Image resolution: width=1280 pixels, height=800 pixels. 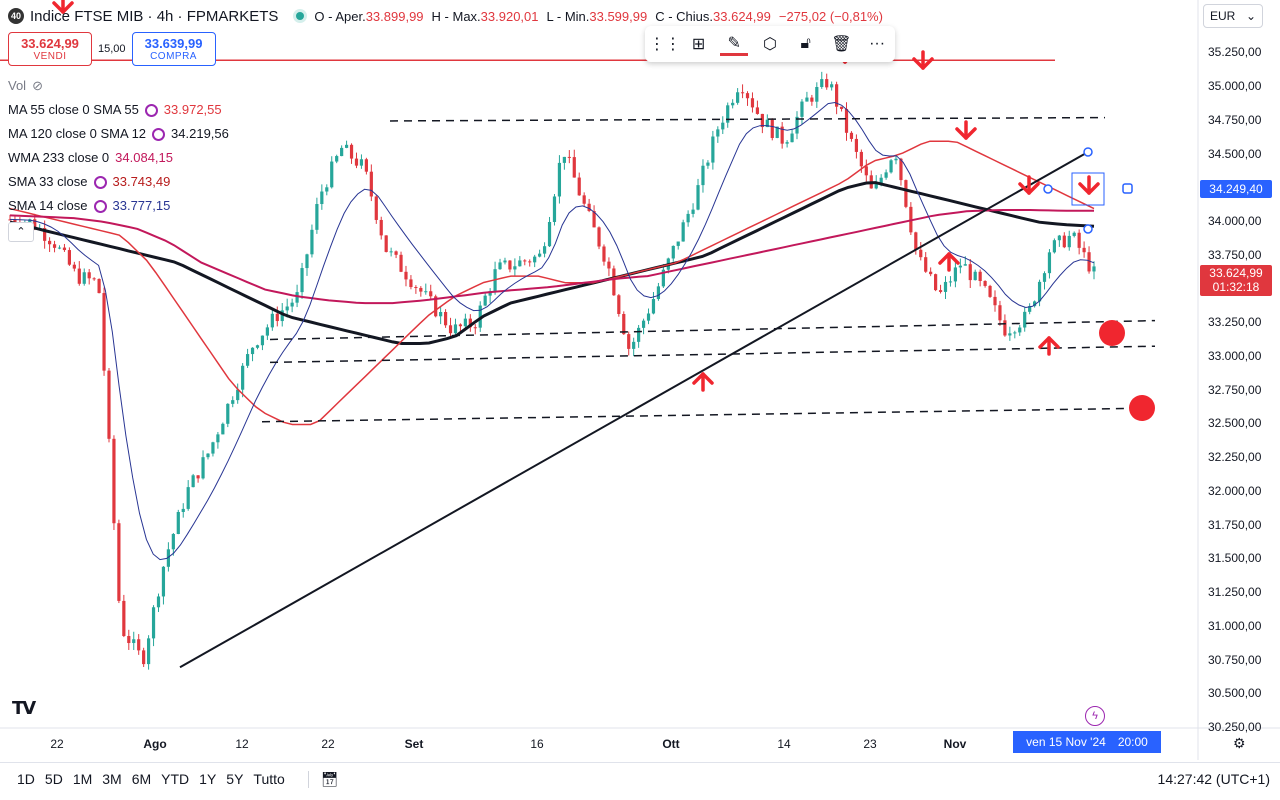 What do you see at coordinates (568, 16) in the screenshot?
I see `low-label: L - Min.` at bounding box center [568, 16].